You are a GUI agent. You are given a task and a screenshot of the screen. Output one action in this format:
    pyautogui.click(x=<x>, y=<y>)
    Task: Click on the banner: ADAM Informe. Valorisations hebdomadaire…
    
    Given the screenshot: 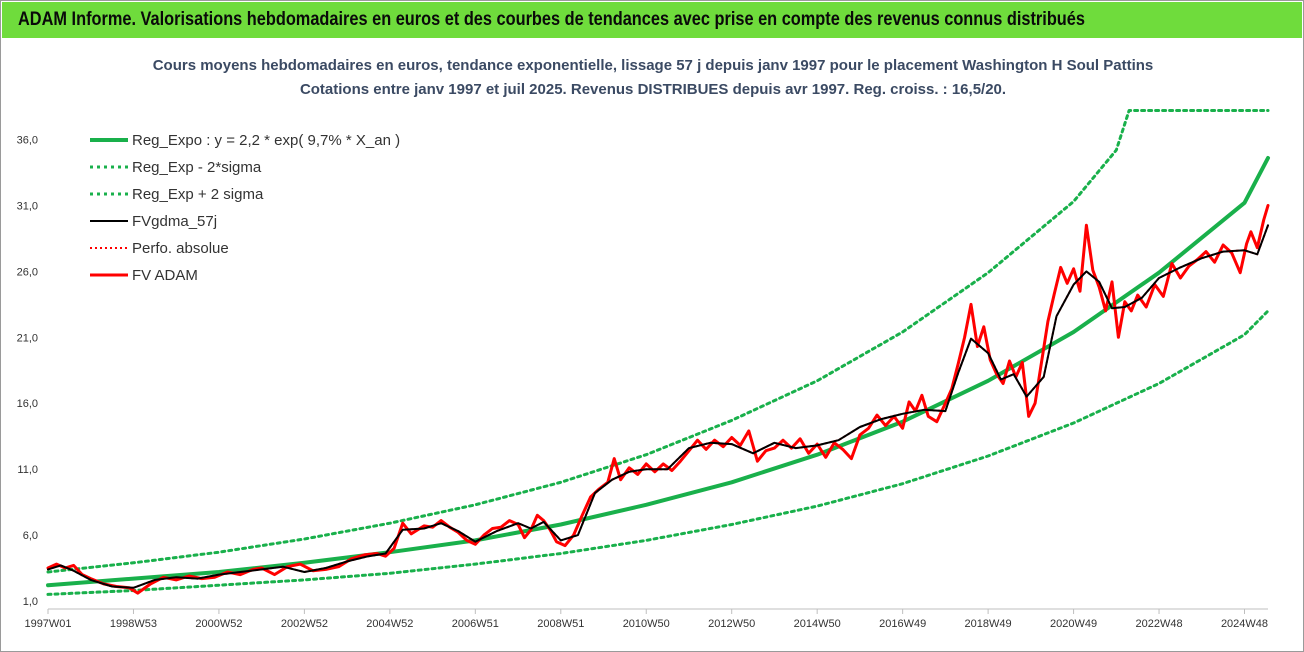 What is the action you would take?
    pyautogui.click(x=652, y=20)
    